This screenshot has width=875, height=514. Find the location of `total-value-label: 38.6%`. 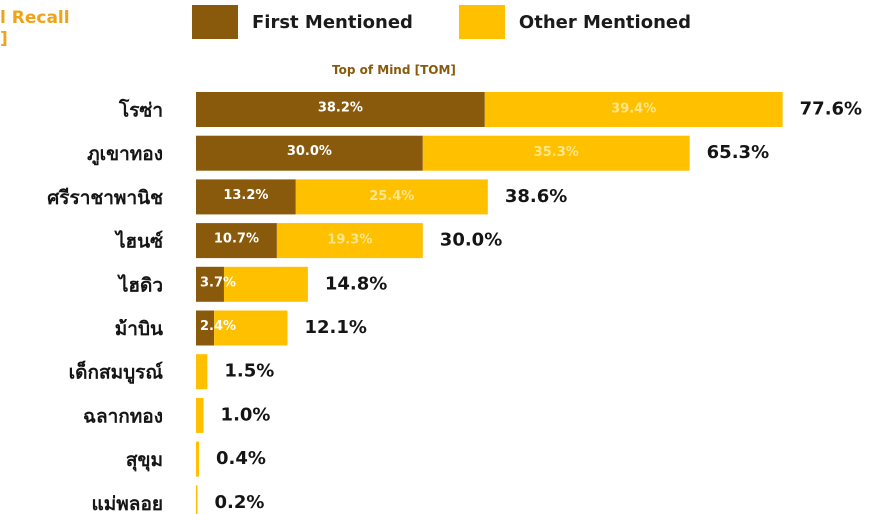

total-value-label: 38.6% is located at coordinates (536, 196).